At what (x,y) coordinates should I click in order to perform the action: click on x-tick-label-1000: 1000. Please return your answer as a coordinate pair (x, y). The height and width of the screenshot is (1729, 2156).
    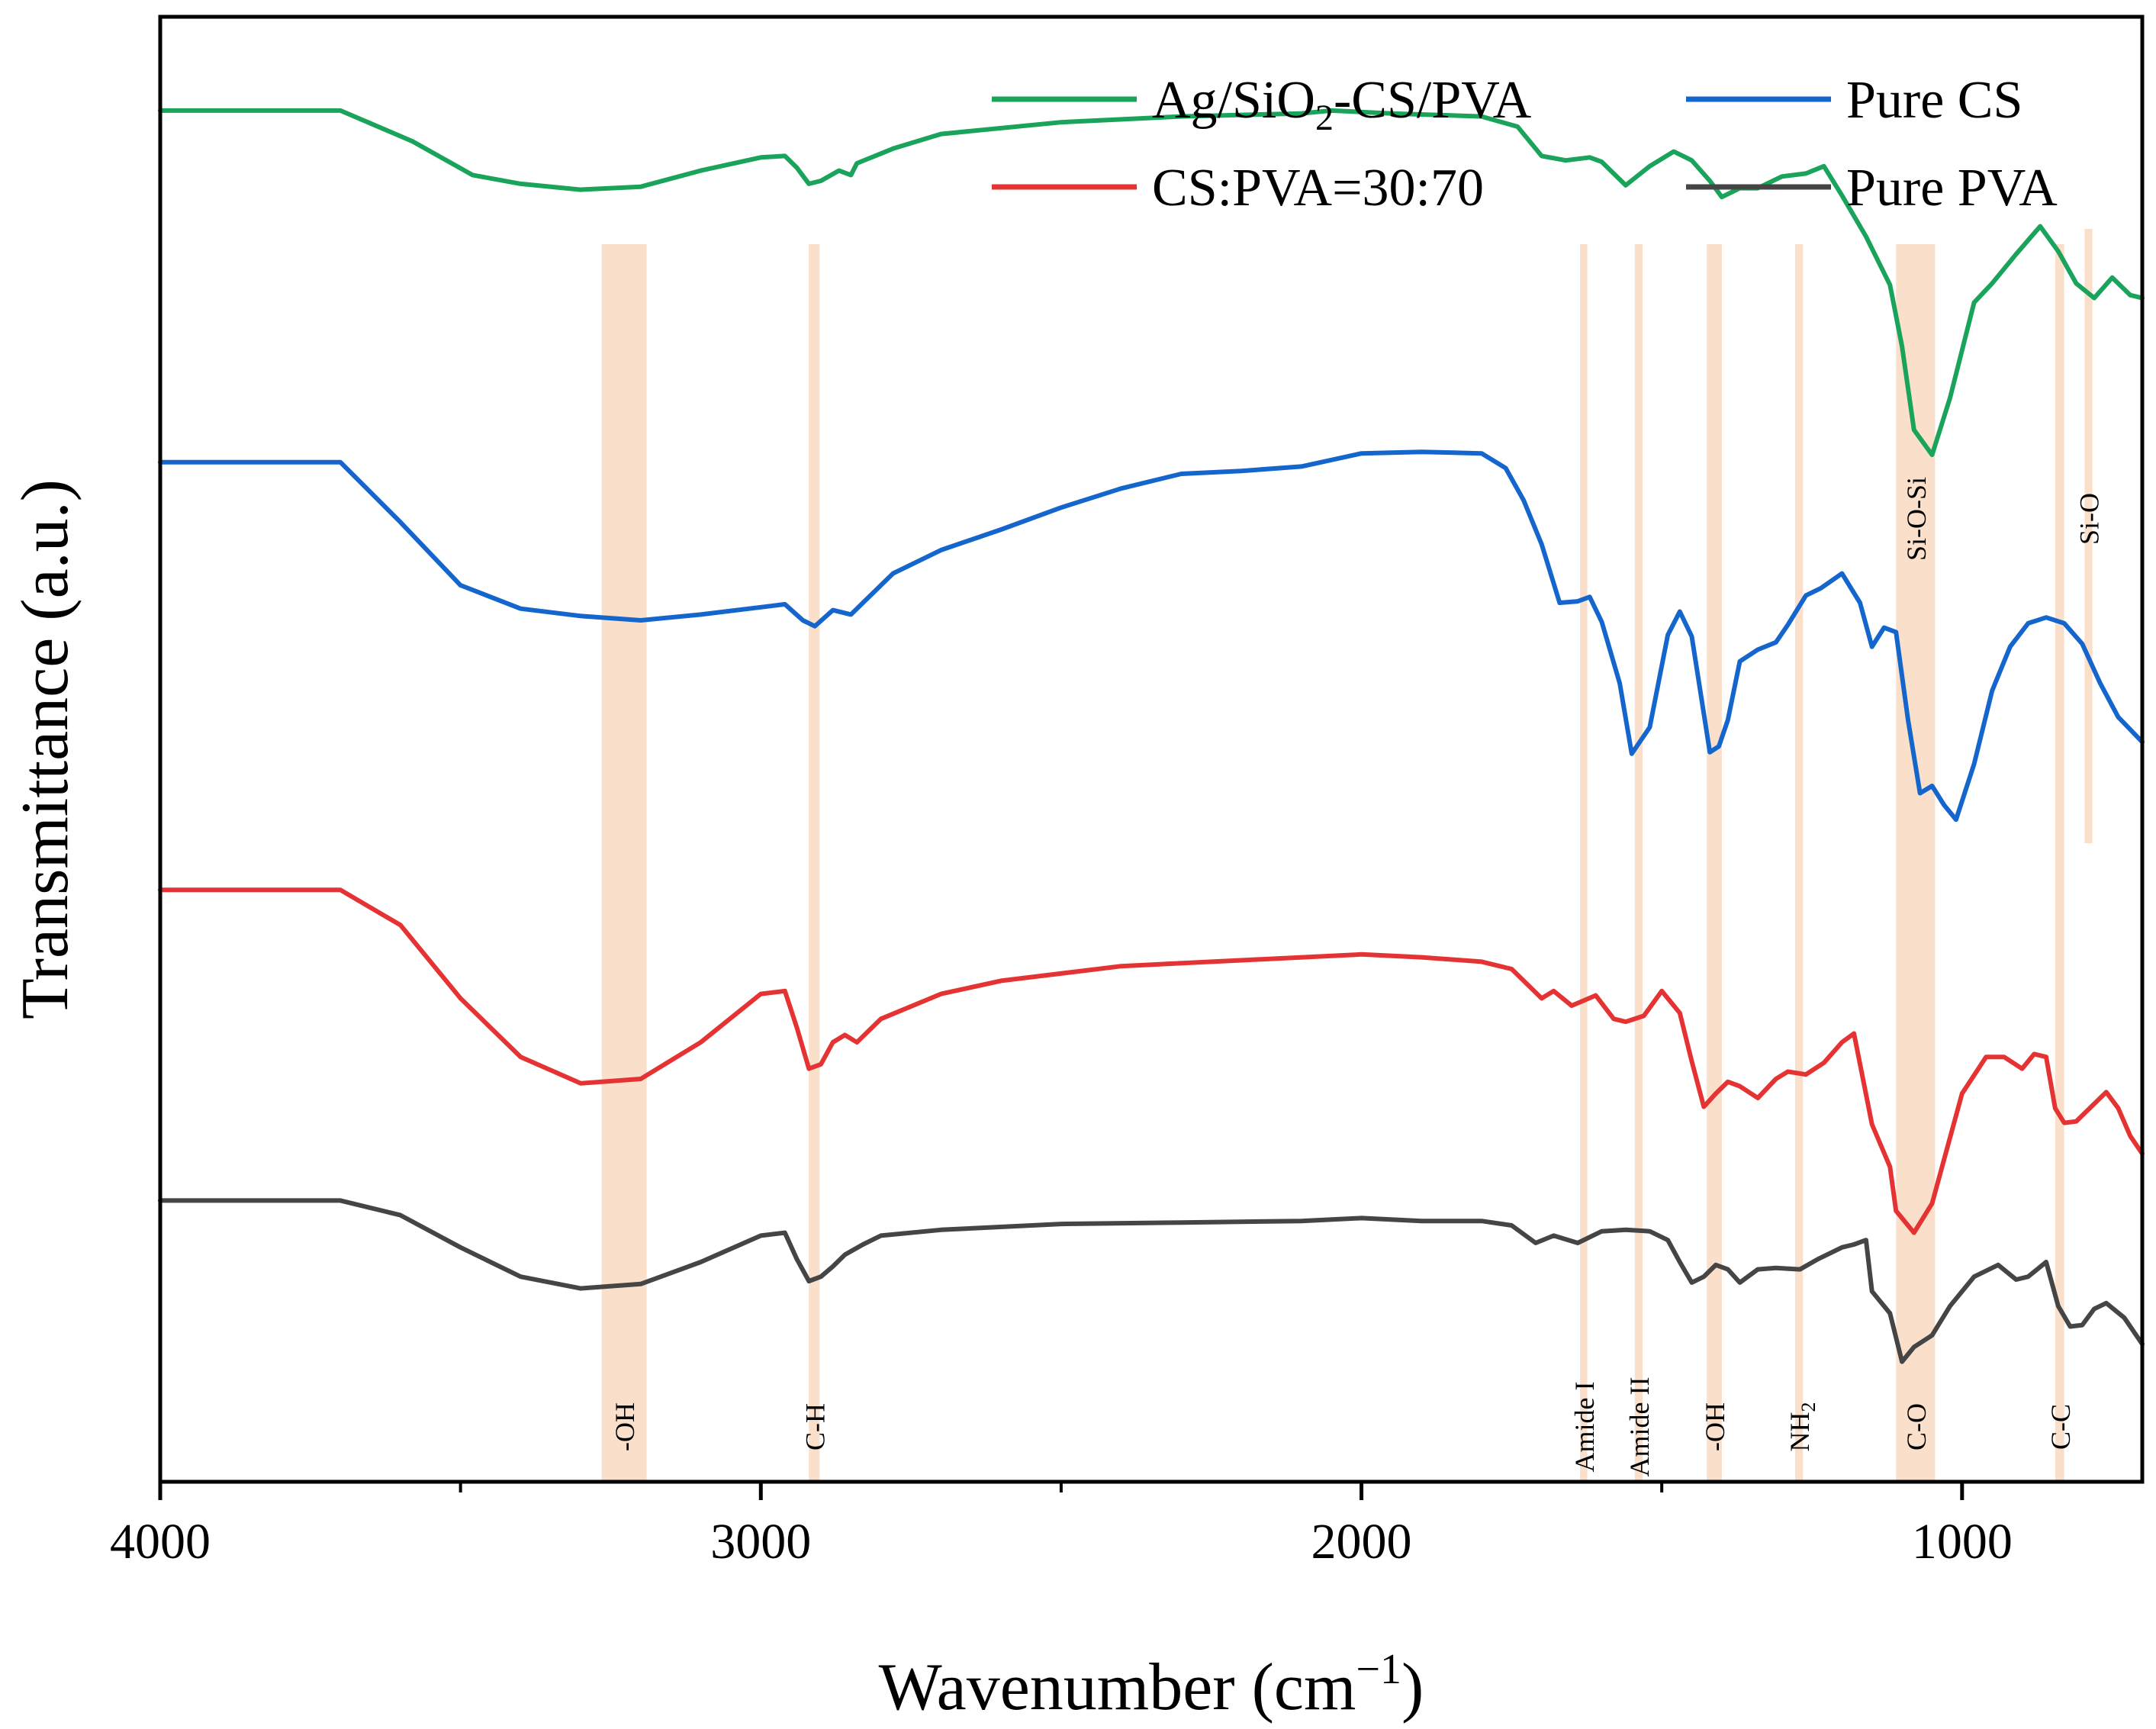
    Looking at the image, I should click on (1962, 1542).